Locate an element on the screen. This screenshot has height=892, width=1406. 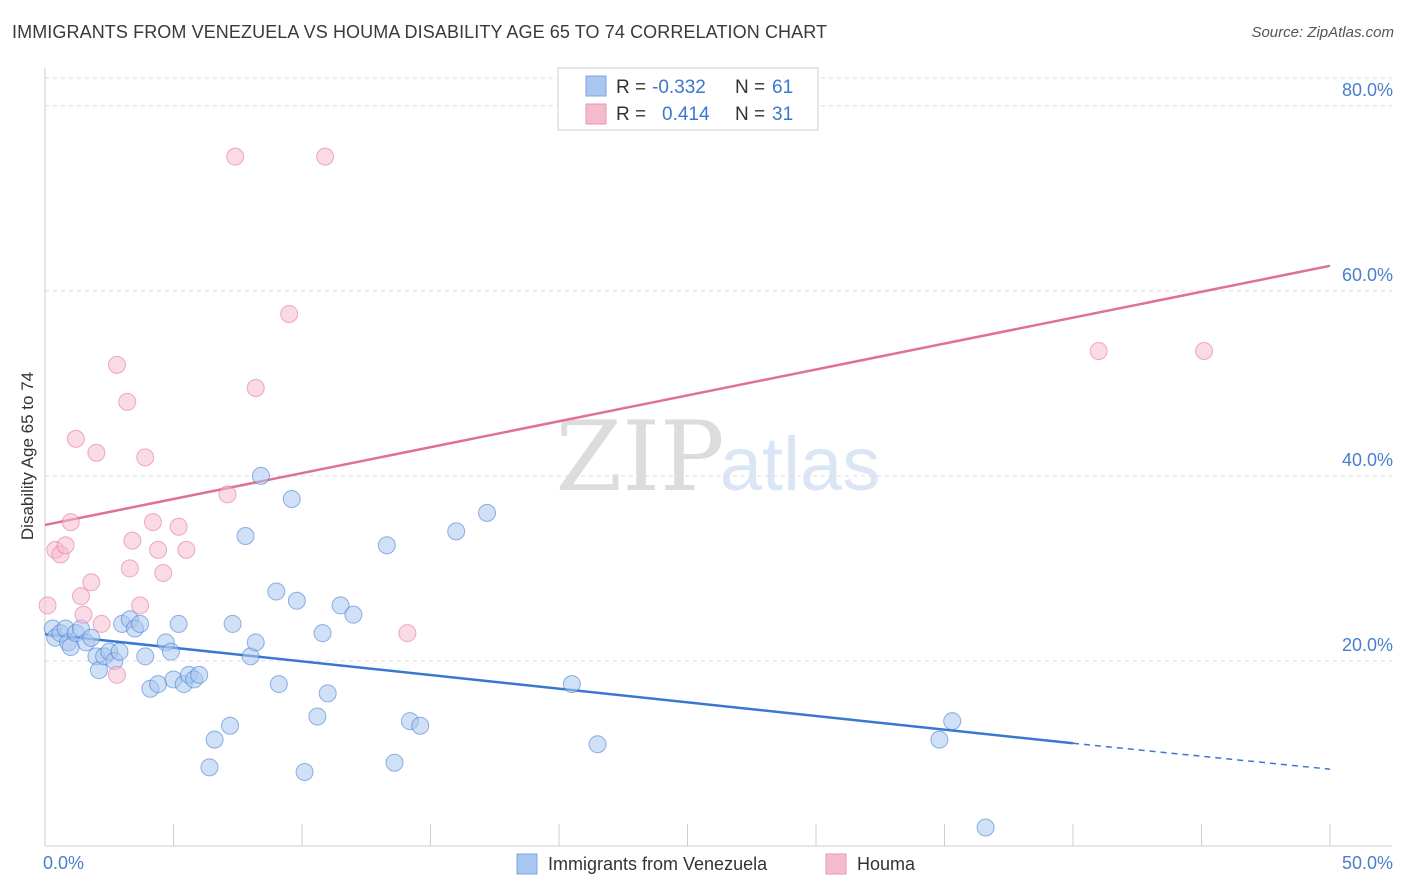
trendline-venezuela-extension is located at coordinates (1201, 756).